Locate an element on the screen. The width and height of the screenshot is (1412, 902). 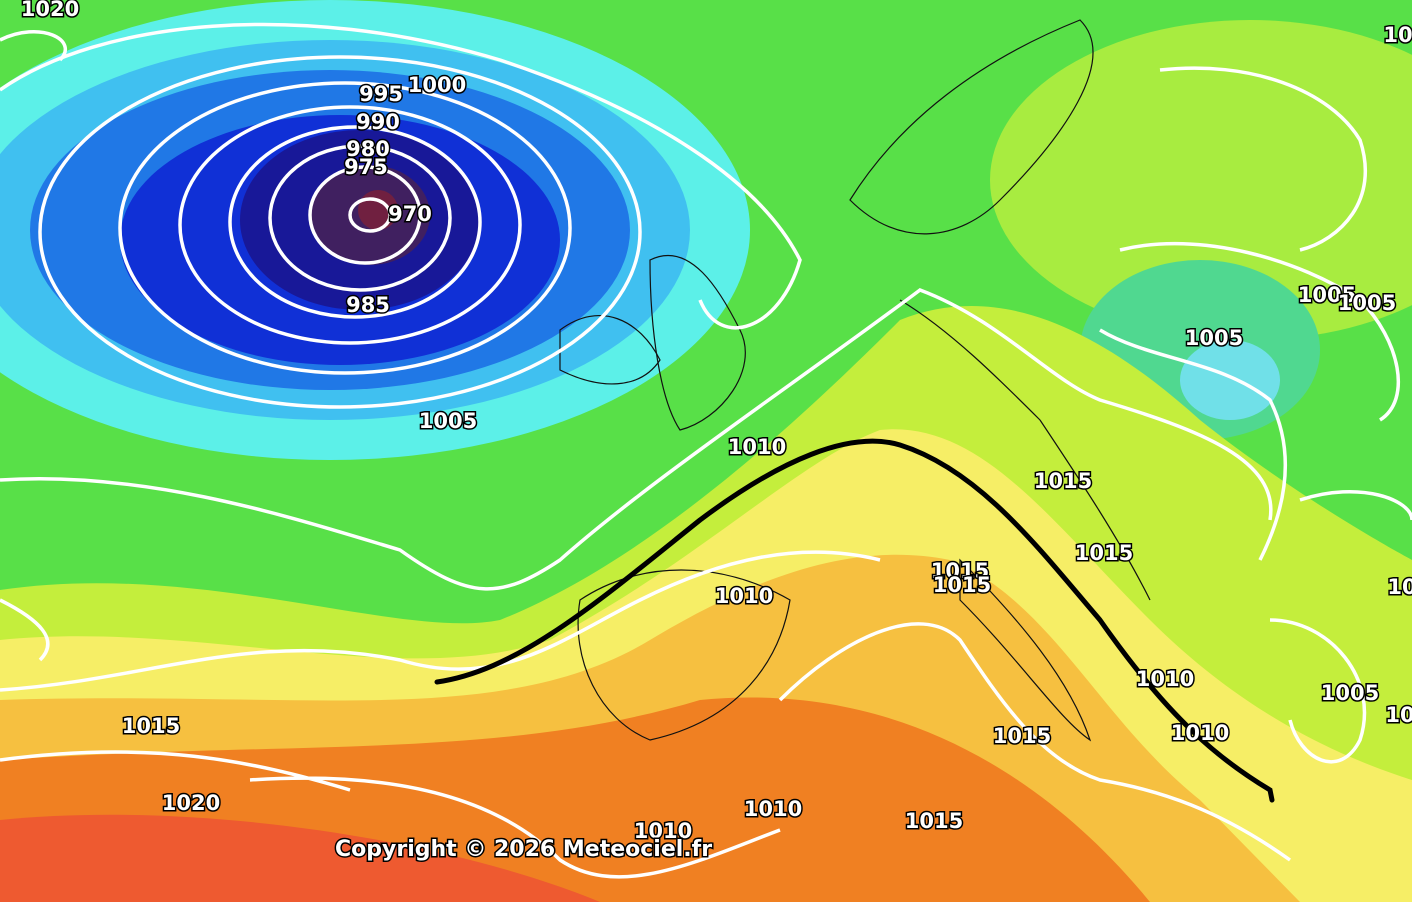
isobar-label: 995 is located at coordinates (381, 94).